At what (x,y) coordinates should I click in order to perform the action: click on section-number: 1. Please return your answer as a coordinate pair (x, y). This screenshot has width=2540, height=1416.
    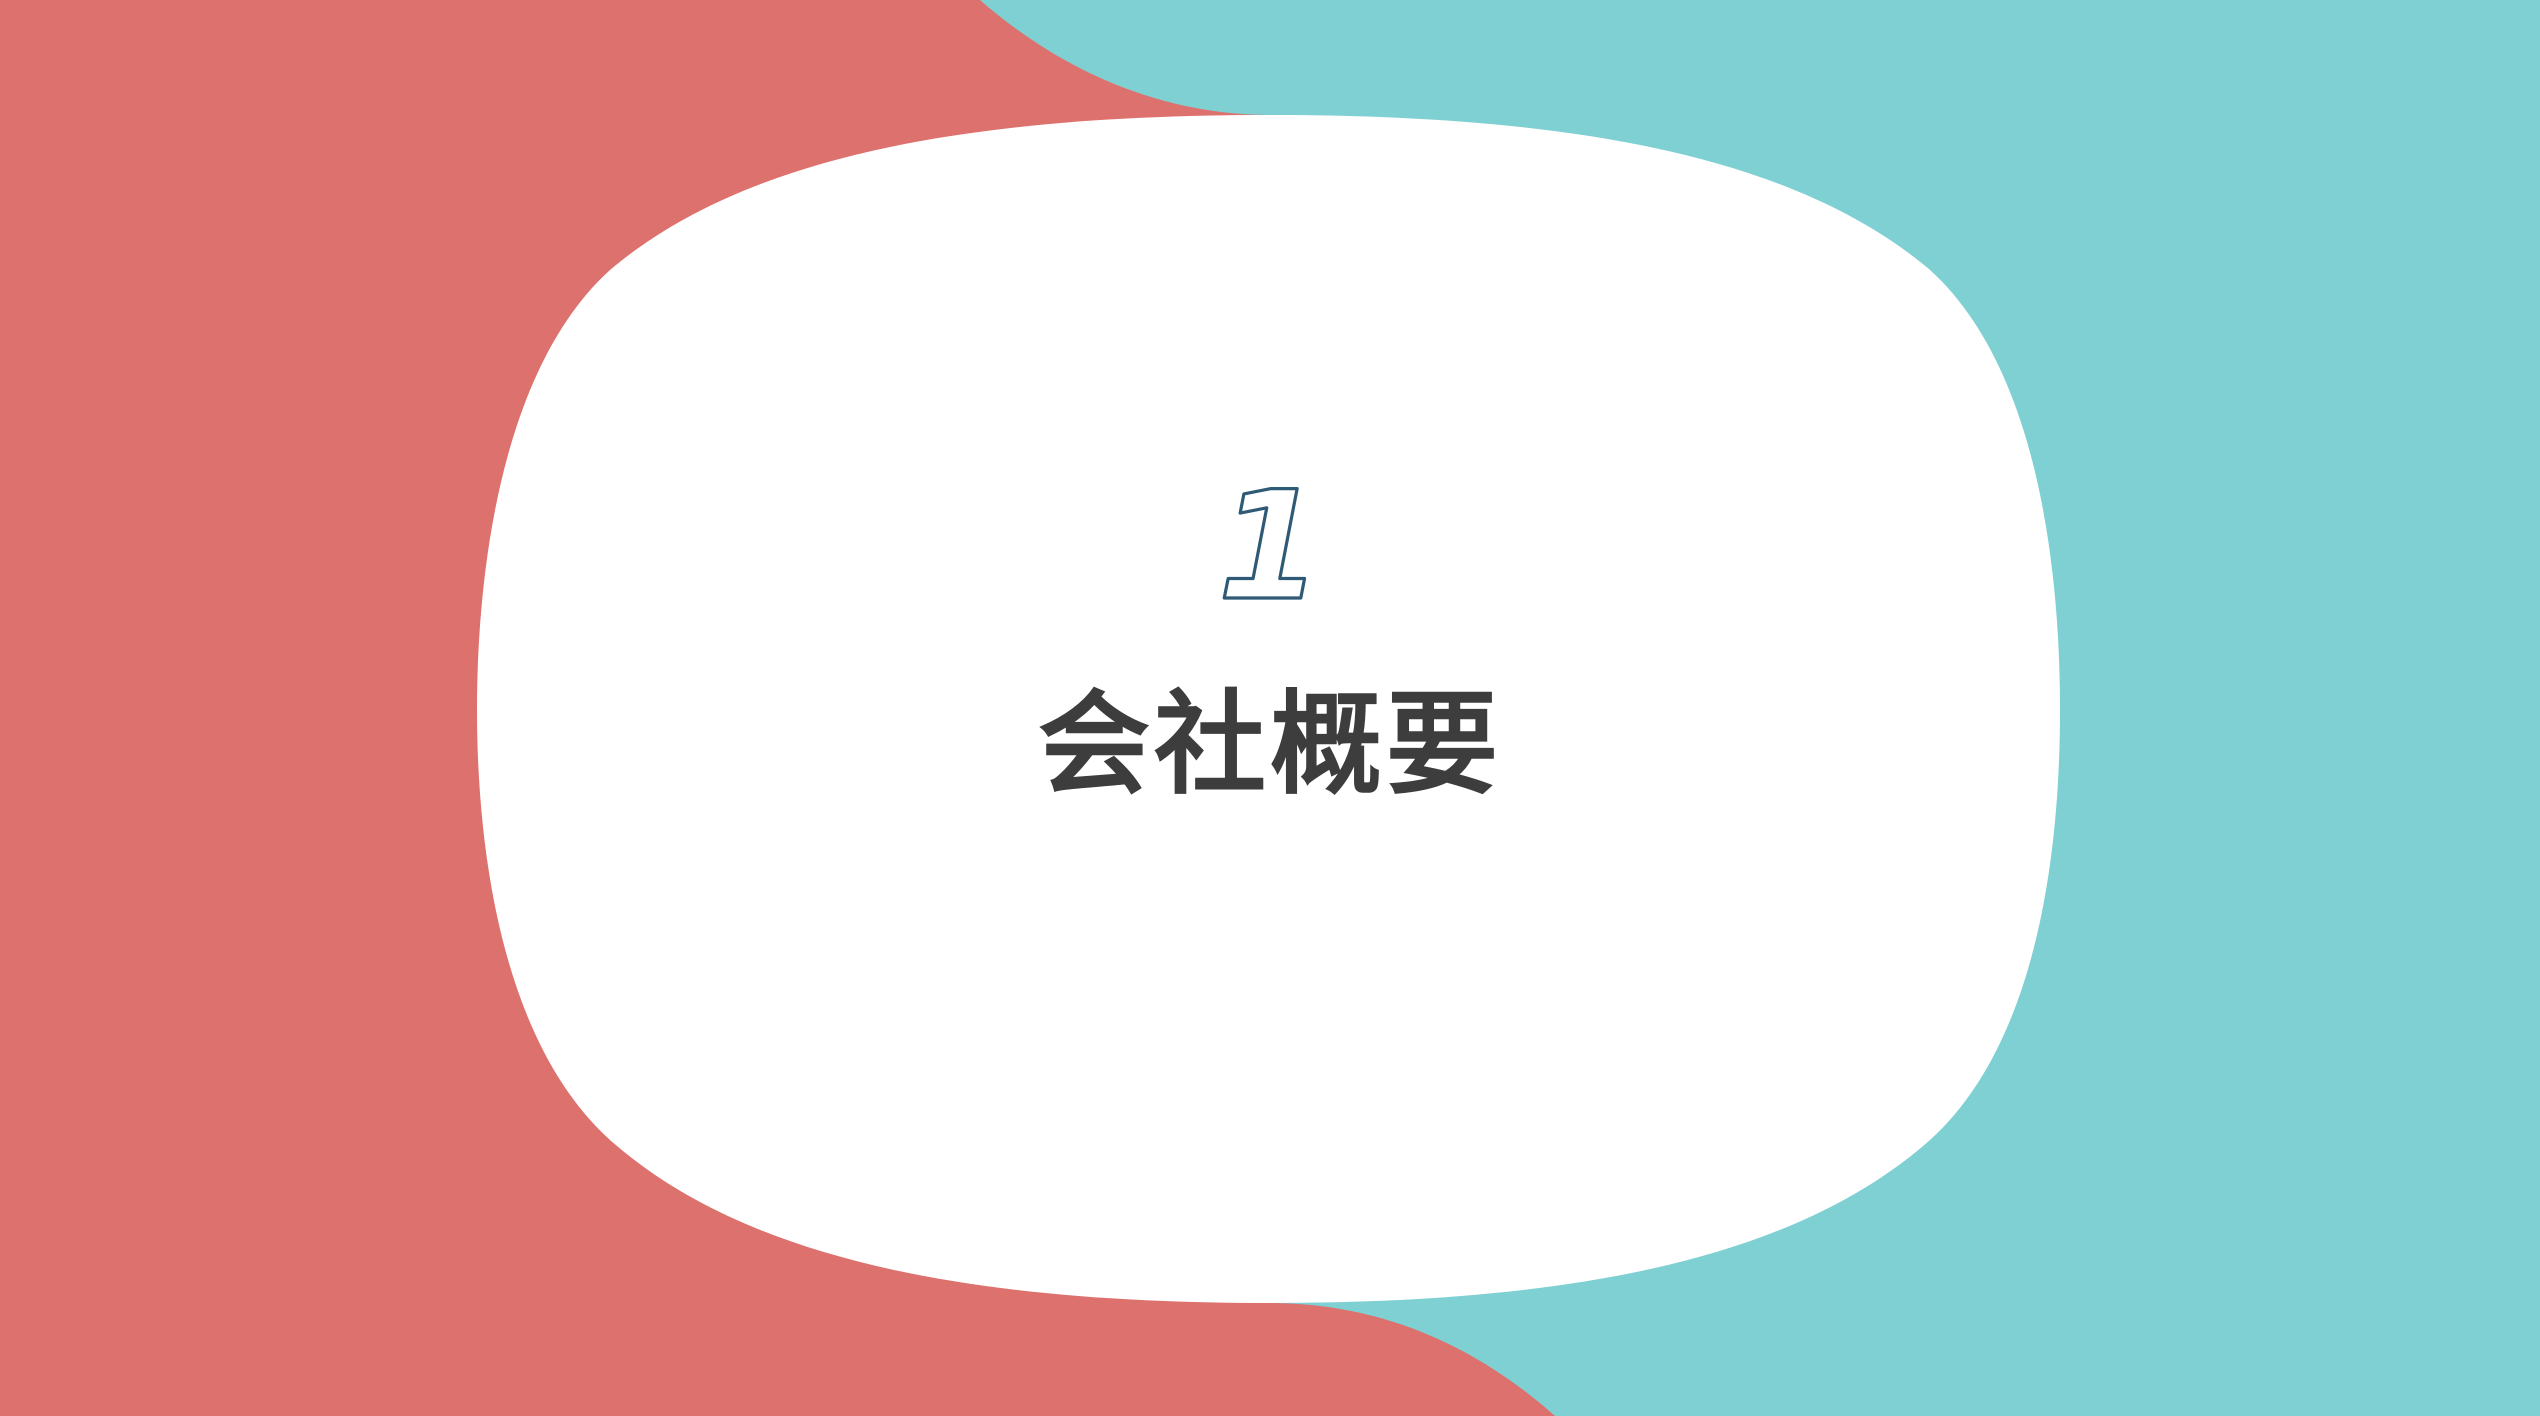
    Looking at the image, I should click on (1270, 540).